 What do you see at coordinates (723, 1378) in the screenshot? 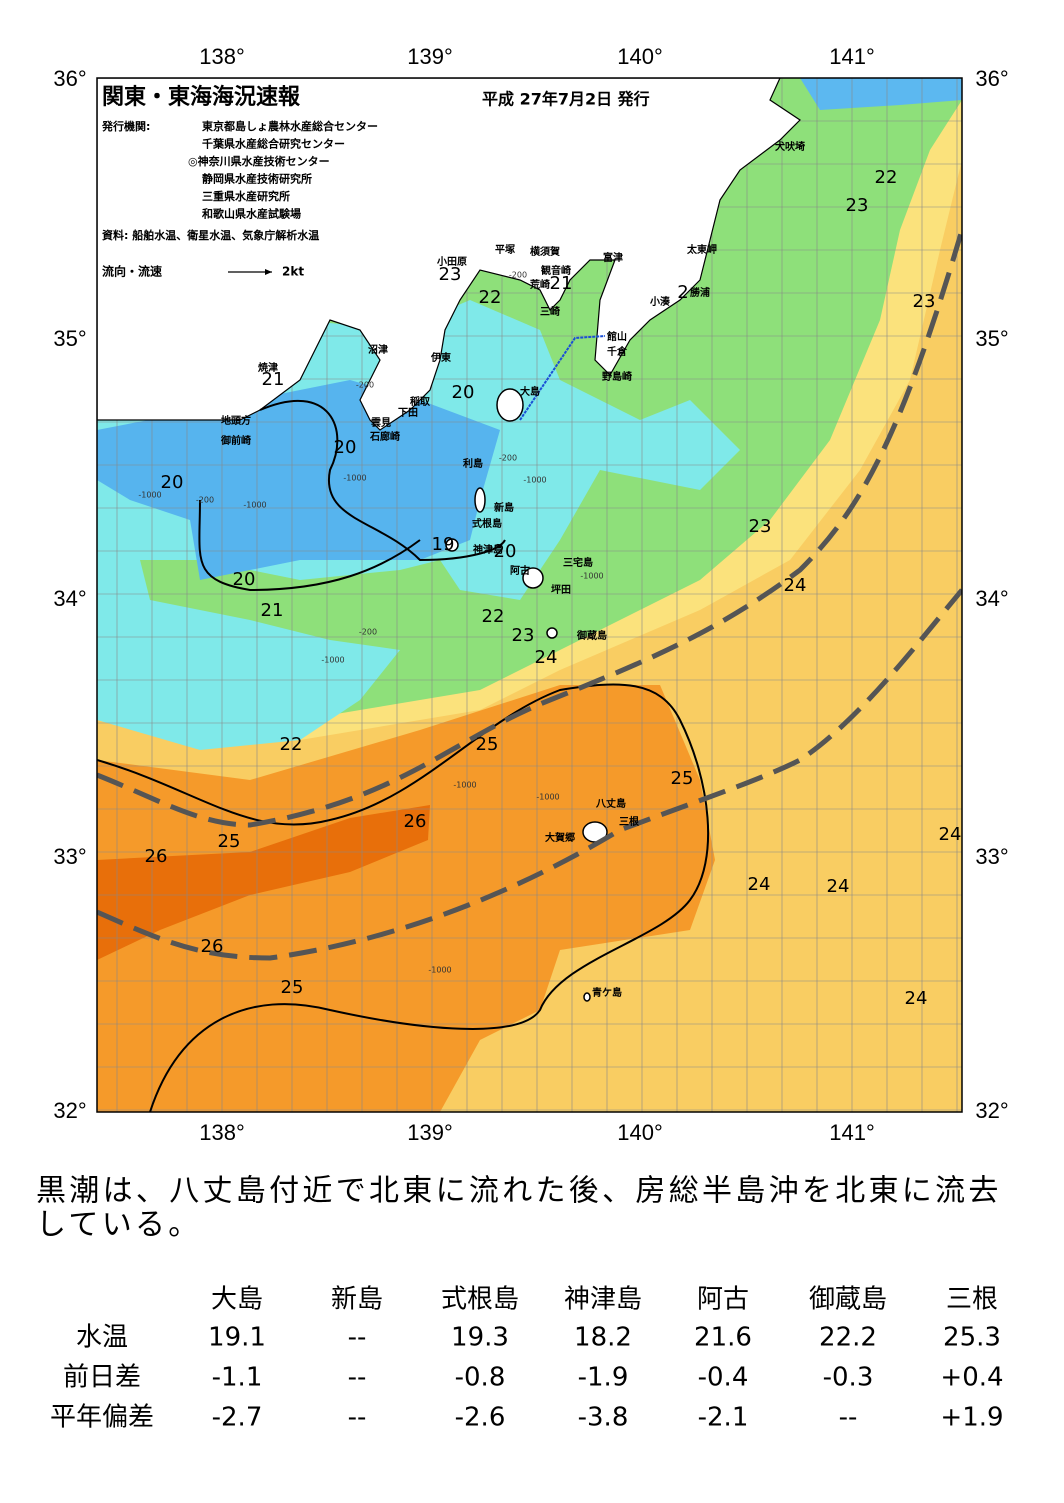
I see `table-cell: -0.4` at bounding box center [723, 1378].